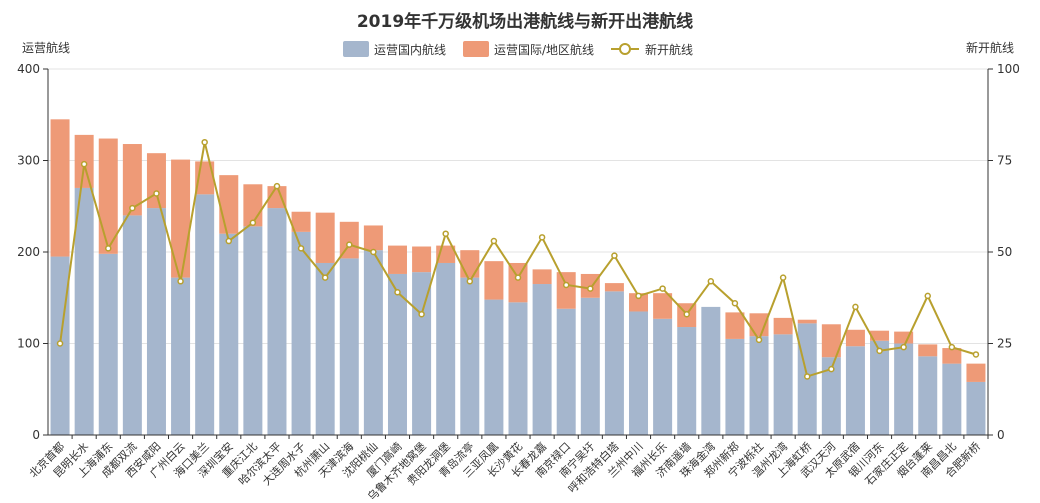 Image resolution: width=1040 pixels, height=503 pixels. I want to click on left-tick-label: 200, so click(28, 252).